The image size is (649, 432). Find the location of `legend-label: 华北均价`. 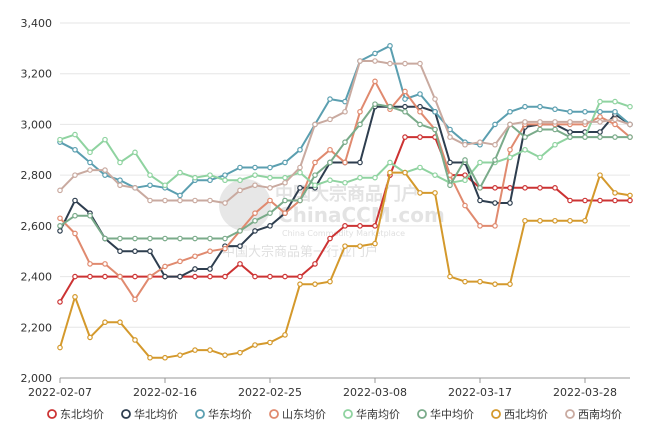

legend-label: 华北均价 is located at coordinates (156, 414).